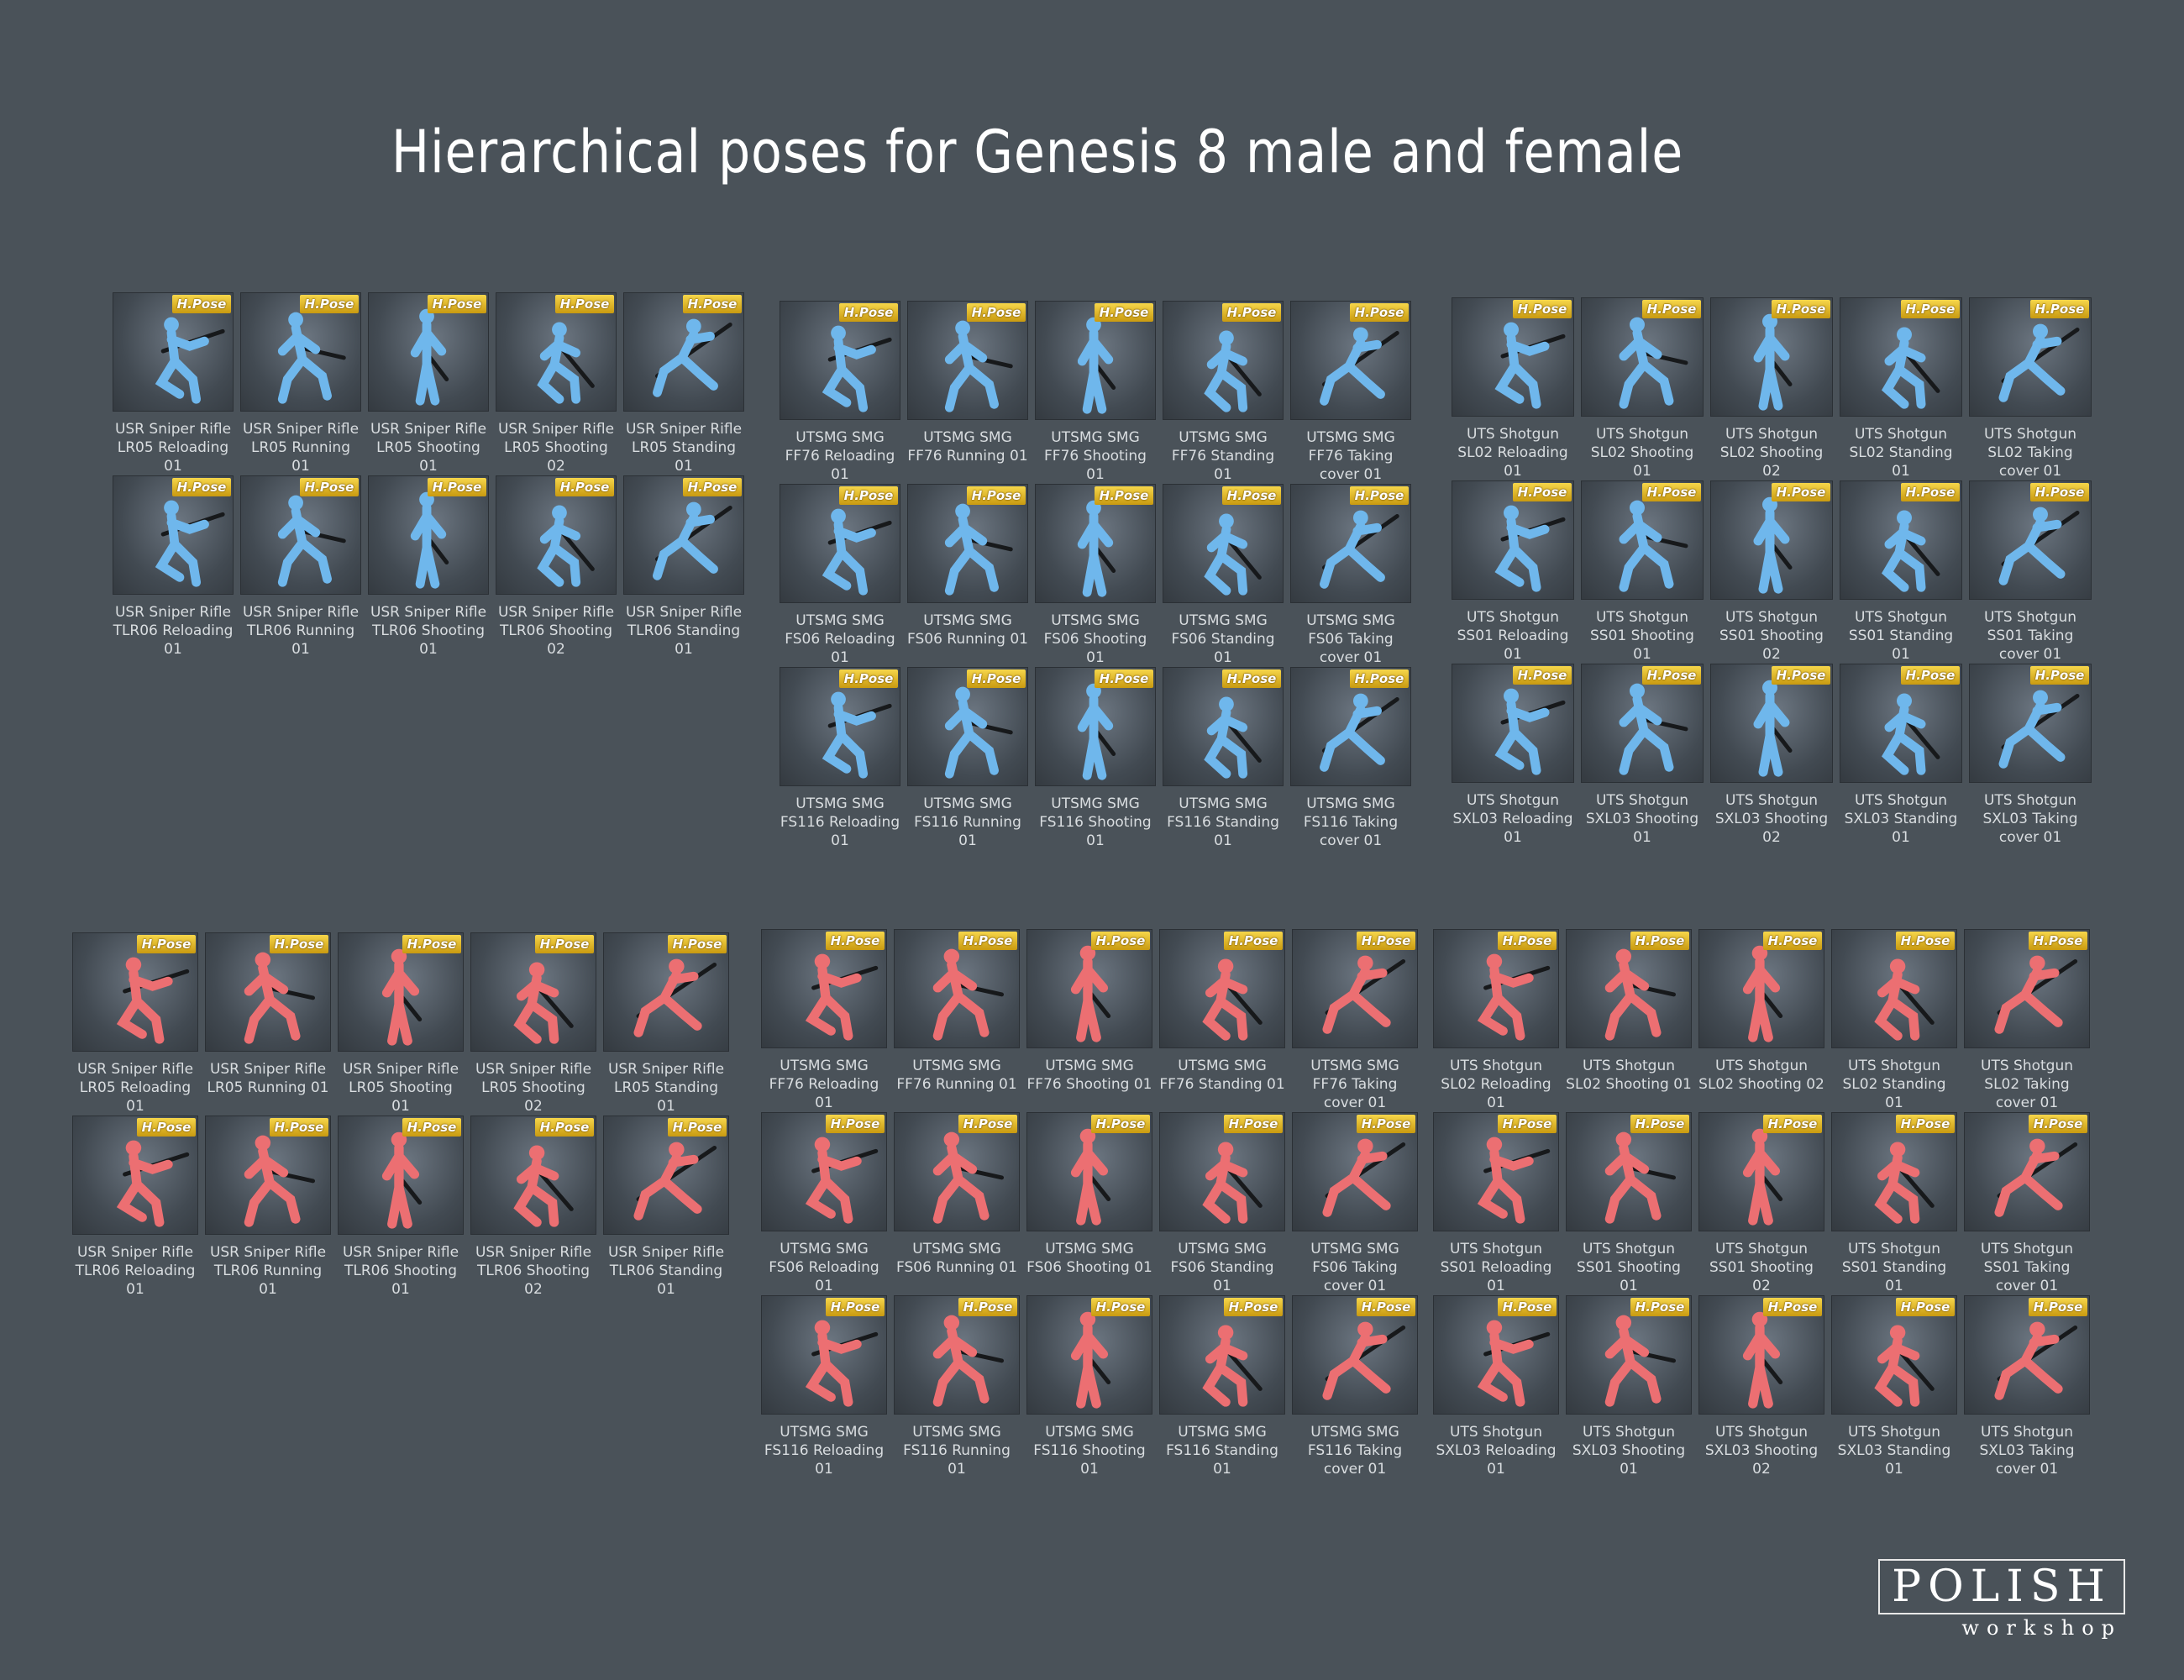 The width and height of the screenshot is (2184, 1680). Describe the element at coordinates (957, 1386) in the screenshot. I see `pose-tile: H.Pose UTSMG SMG FS116 Running 01` at that location.